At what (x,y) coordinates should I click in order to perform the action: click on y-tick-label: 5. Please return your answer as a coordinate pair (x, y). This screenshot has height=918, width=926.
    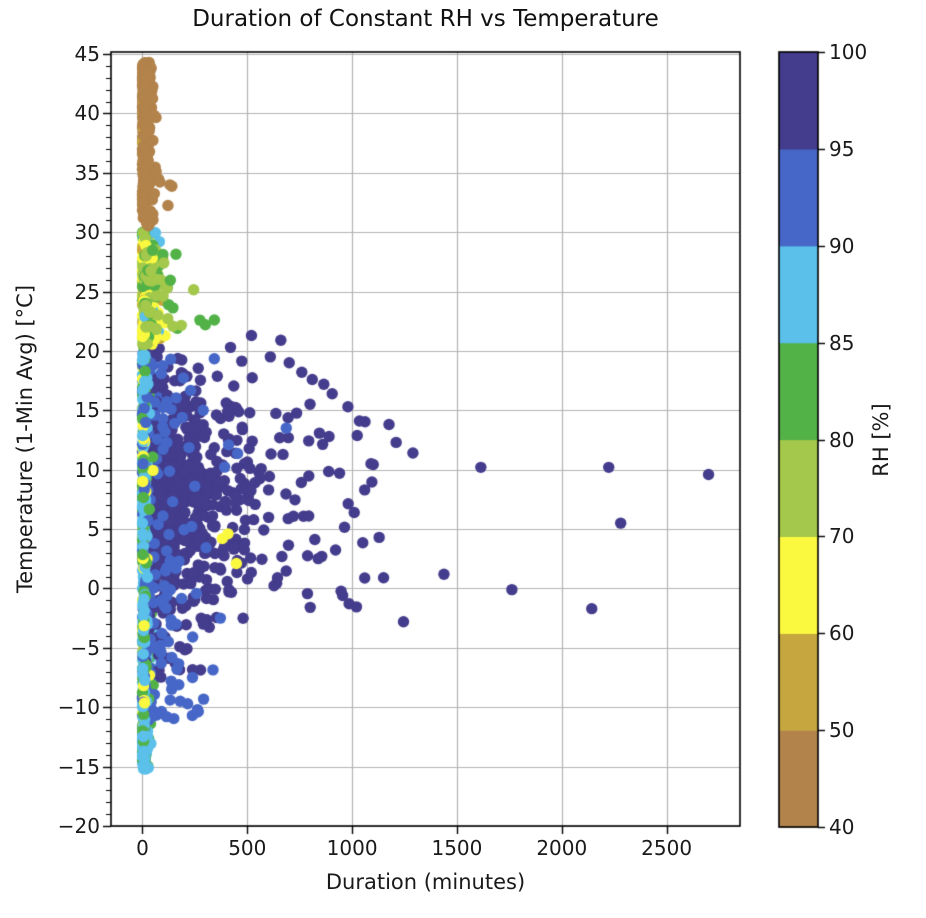
    Looking at the image, I should click on (93, 529).